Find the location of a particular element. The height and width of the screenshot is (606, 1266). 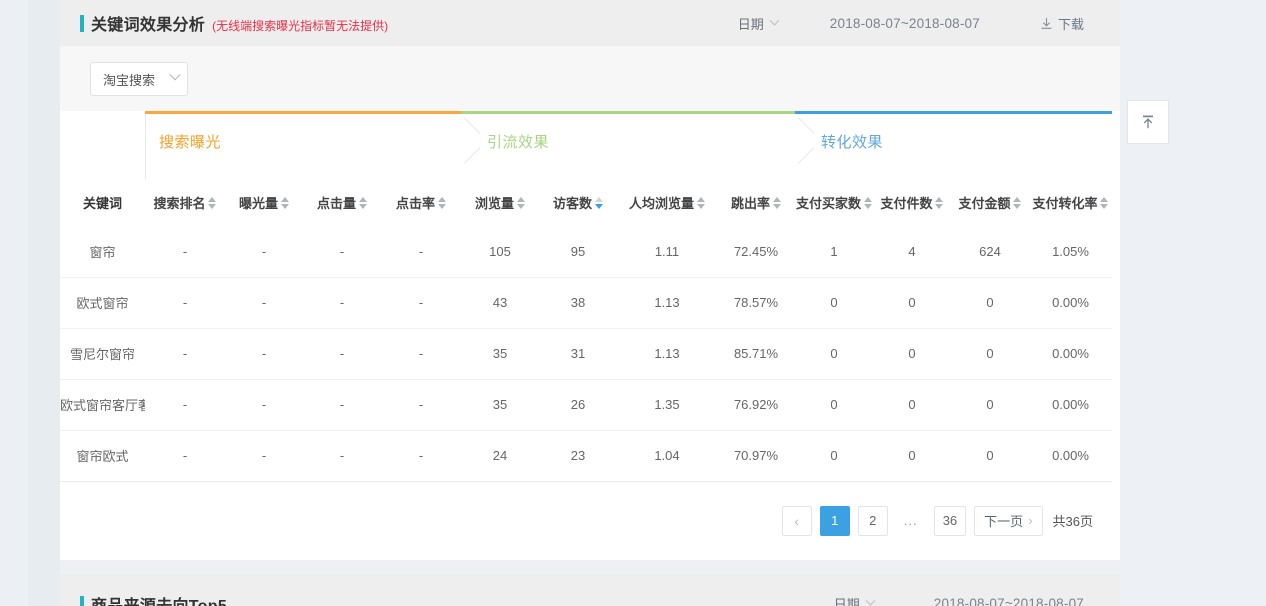

download-icon is located at coordinates (1046, 23).